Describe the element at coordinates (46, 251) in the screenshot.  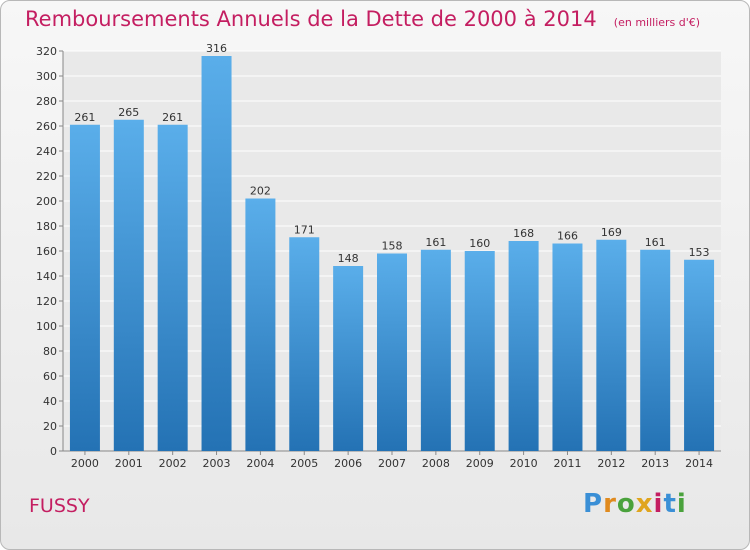
I see `y-tick-label: 160` at that location.